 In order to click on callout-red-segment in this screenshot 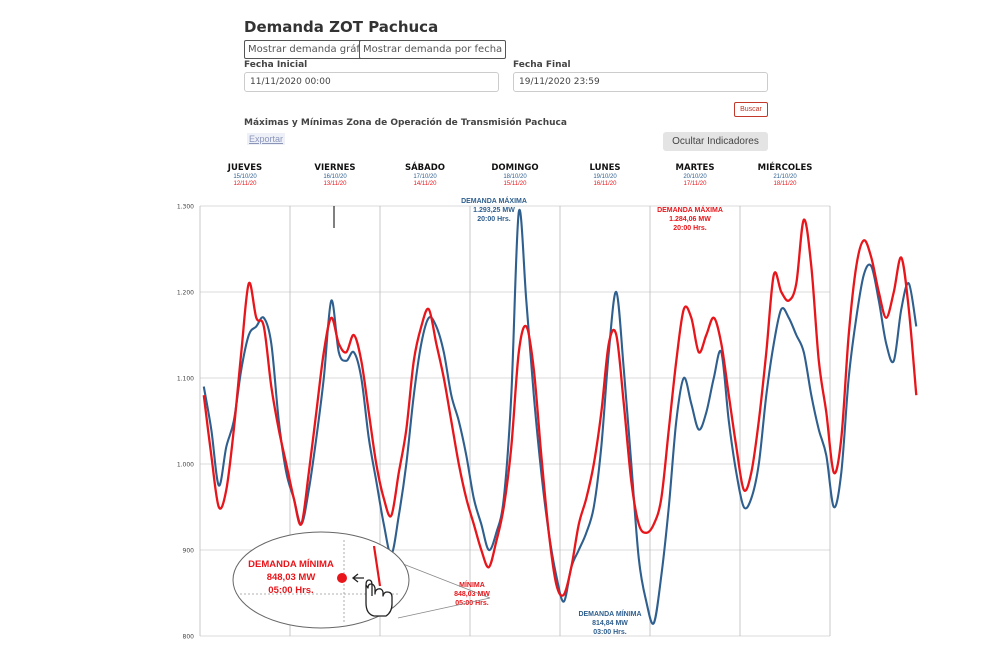, I will do `click(377, 566)`.